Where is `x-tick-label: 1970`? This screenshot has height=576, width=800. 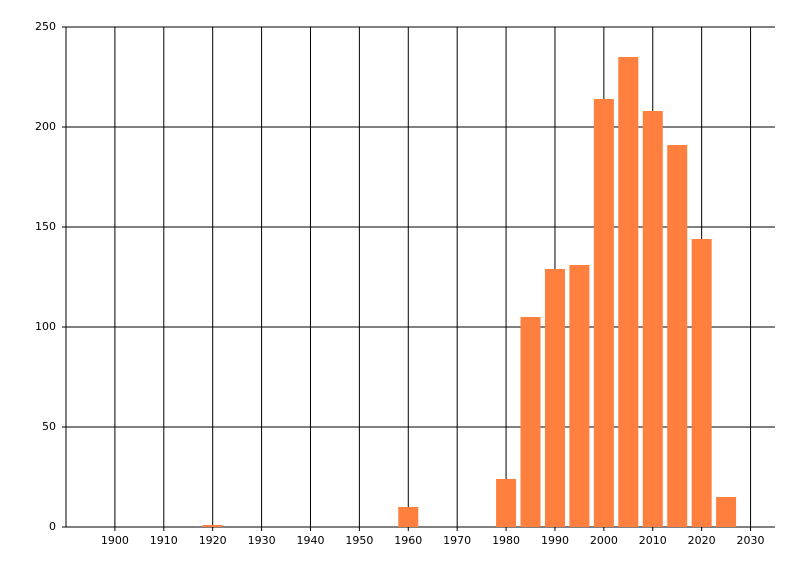 x-tick-label: 1970 is located at coordinates (457, 540).